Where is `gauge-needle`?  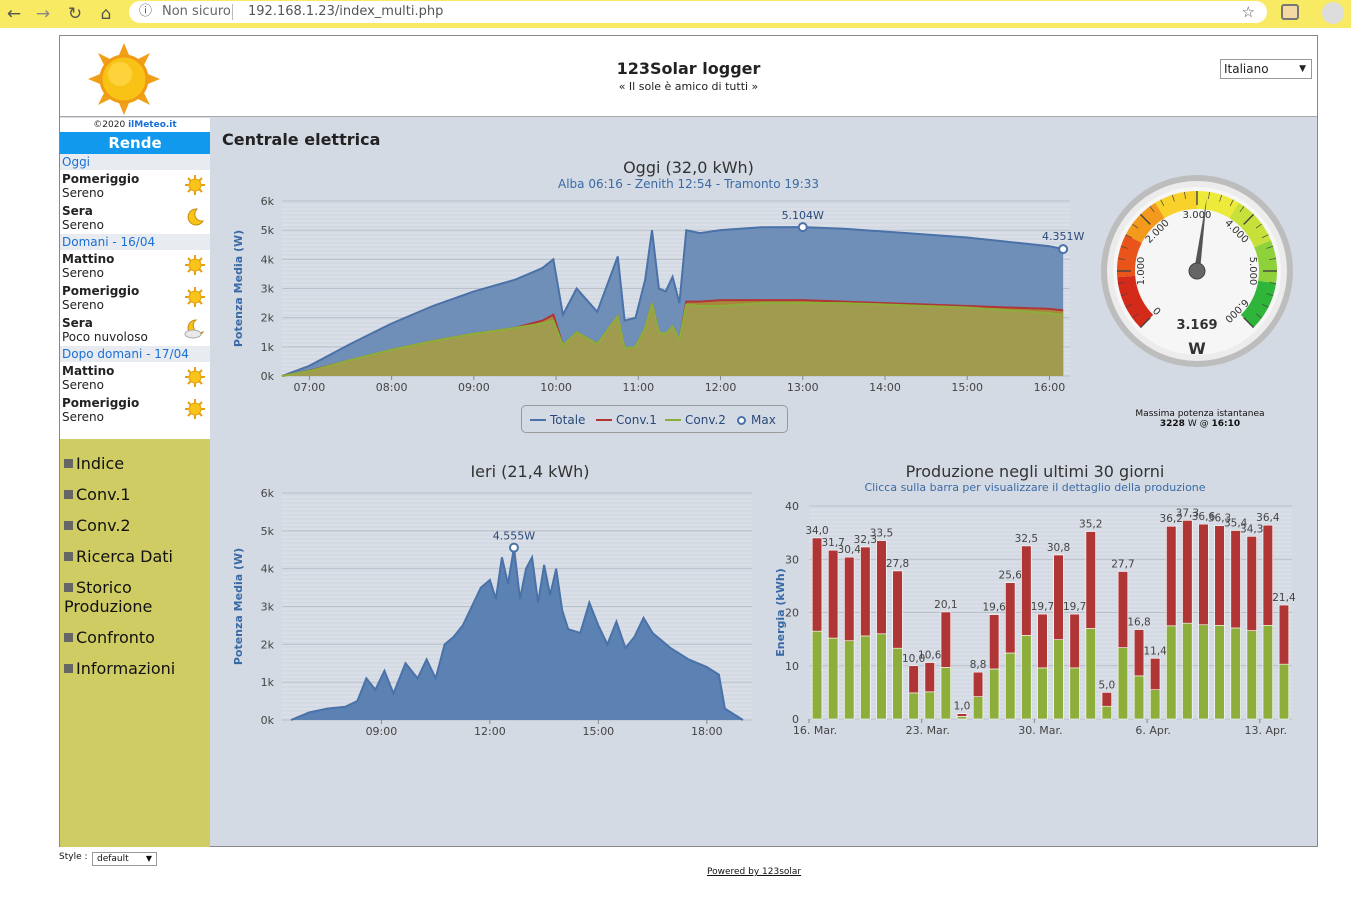 gauge-needle is located at coordinates (1200, 234).